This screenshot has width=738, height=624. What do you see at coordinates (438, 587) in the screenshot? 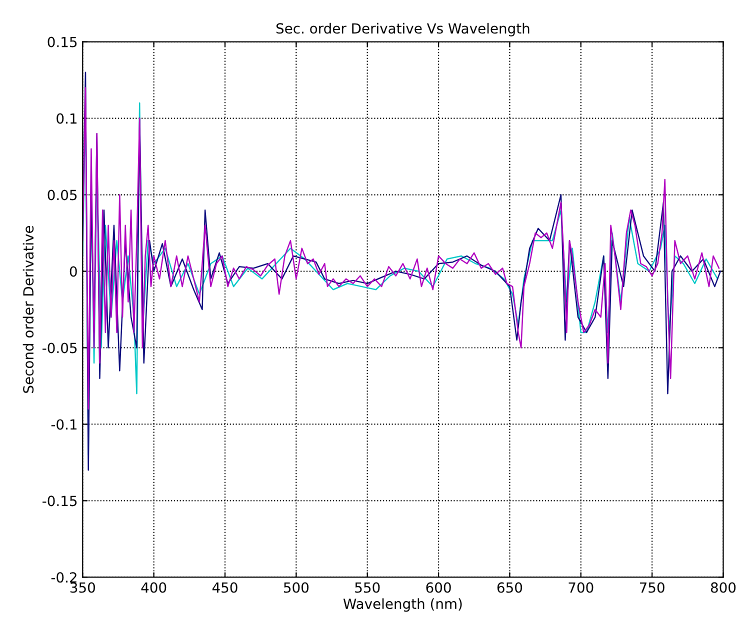
I see `x-tick-label: 600` at bounding box center [438, 587].